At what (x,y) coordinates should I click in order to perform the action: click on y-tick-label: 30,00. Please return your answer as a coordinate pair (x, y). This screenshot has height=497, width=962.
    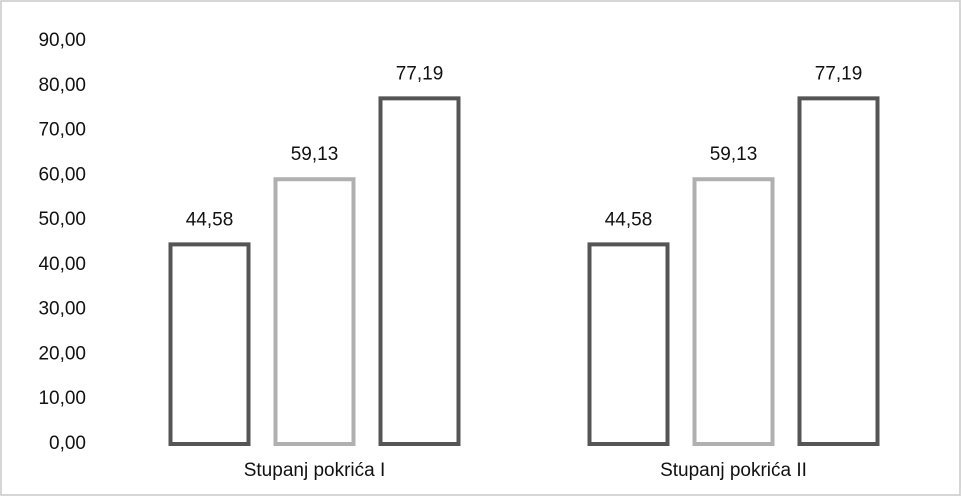
    Looking at the image, I should click on (62, 309).